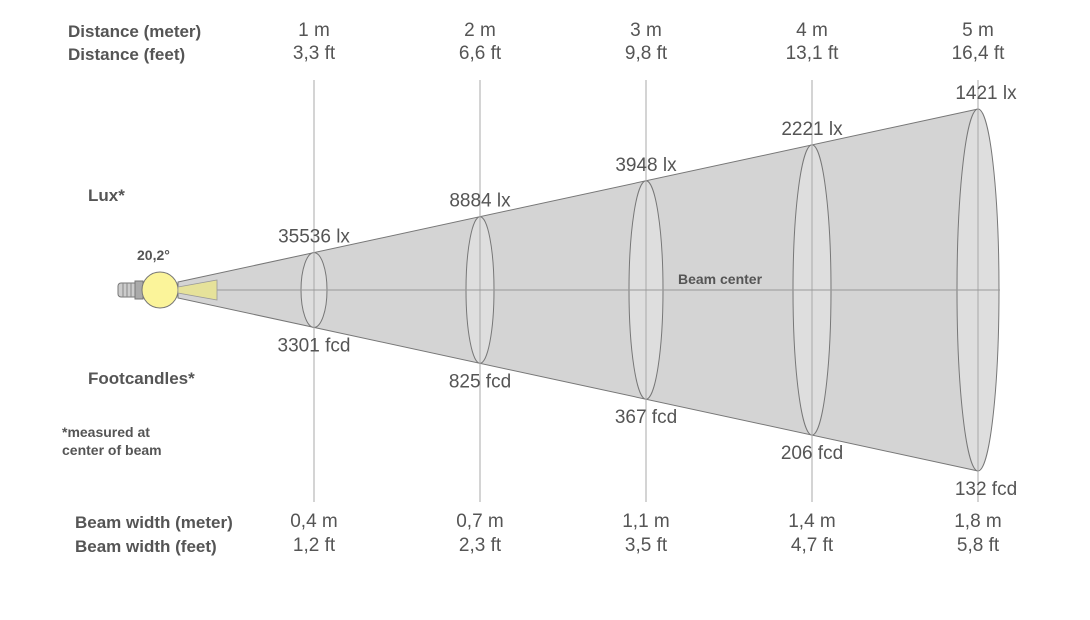  What do you see at coordinates (126, 54) in the screenshot?
I see `distance-feet-label: Distance (feet)` at bounding box center [126, 54].